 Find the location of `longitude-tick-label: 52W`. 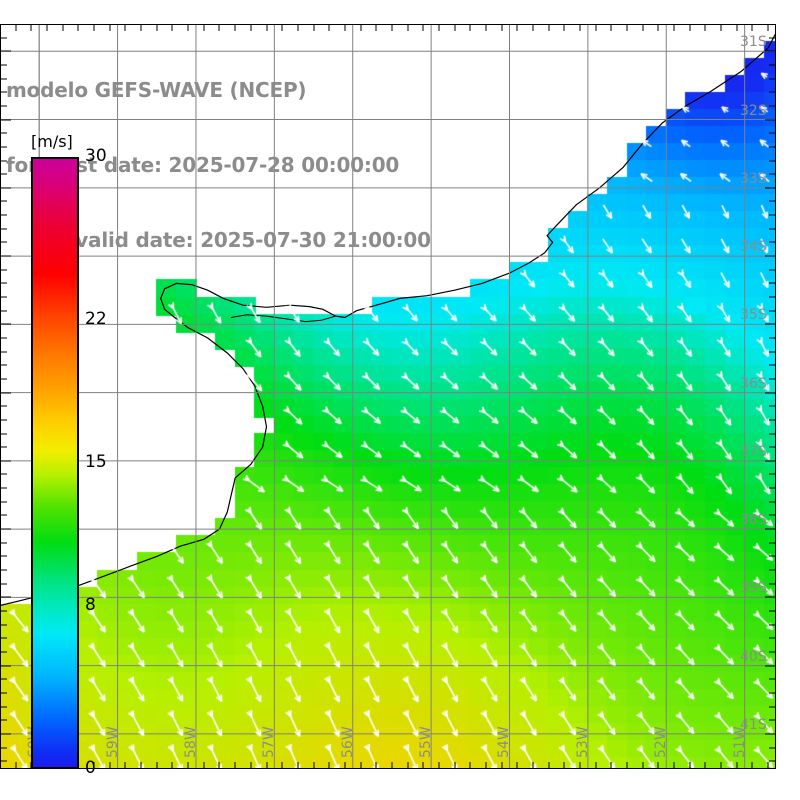

longitude-tick-label: 52W is located at coordinates (661, 742).